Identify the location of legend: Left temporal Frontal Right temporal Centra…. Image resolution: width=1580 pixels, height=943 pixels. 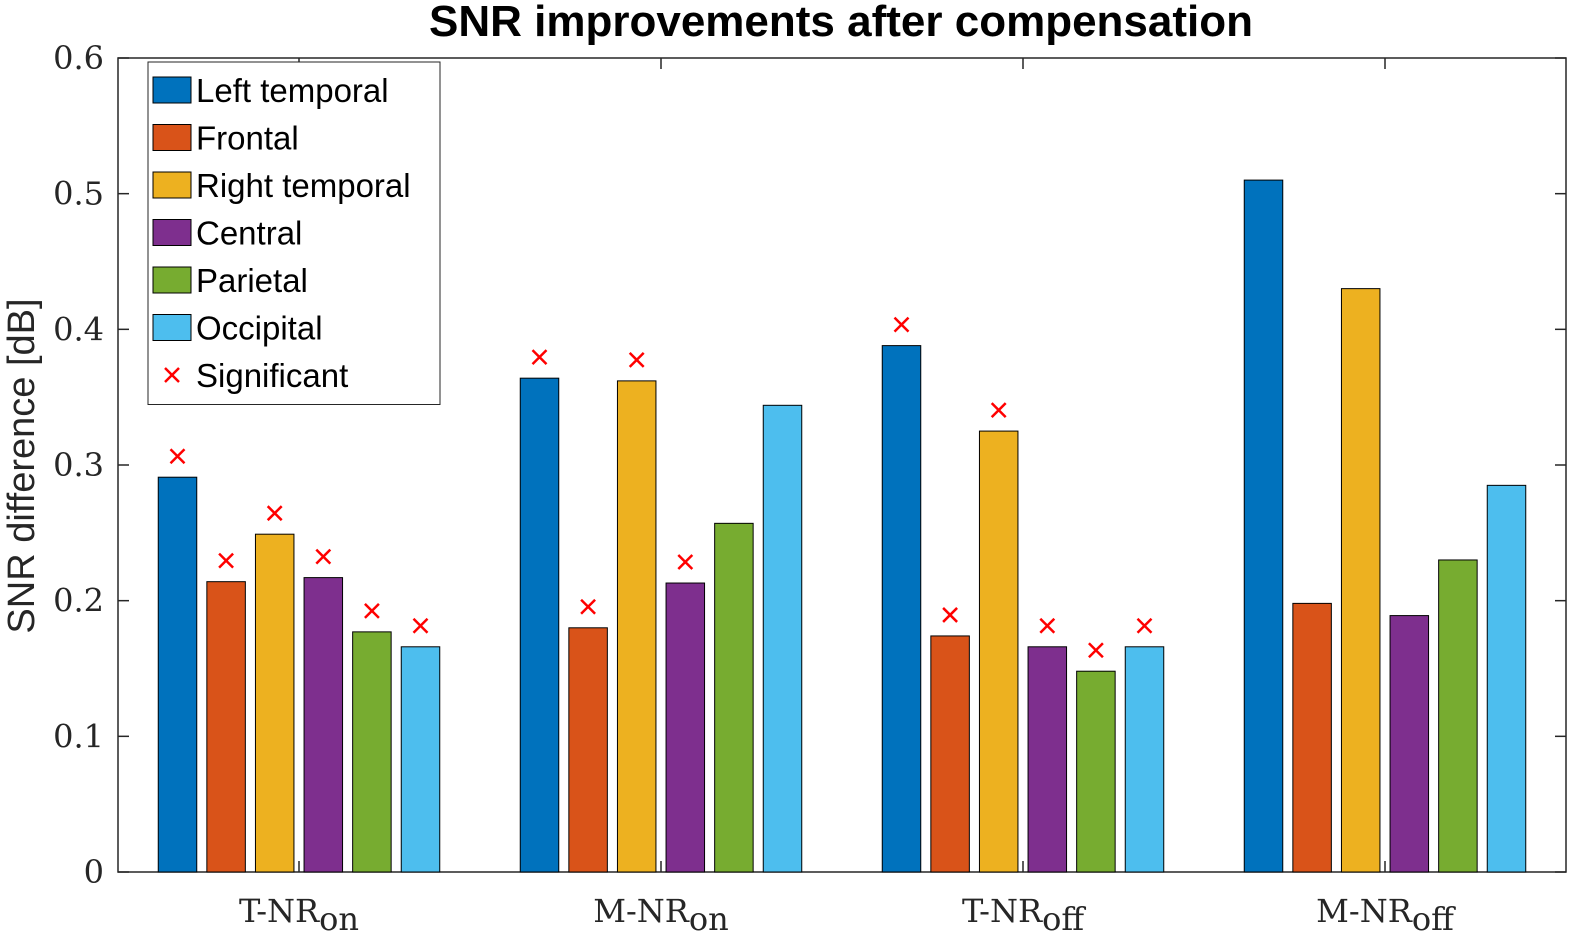
(294, 233).